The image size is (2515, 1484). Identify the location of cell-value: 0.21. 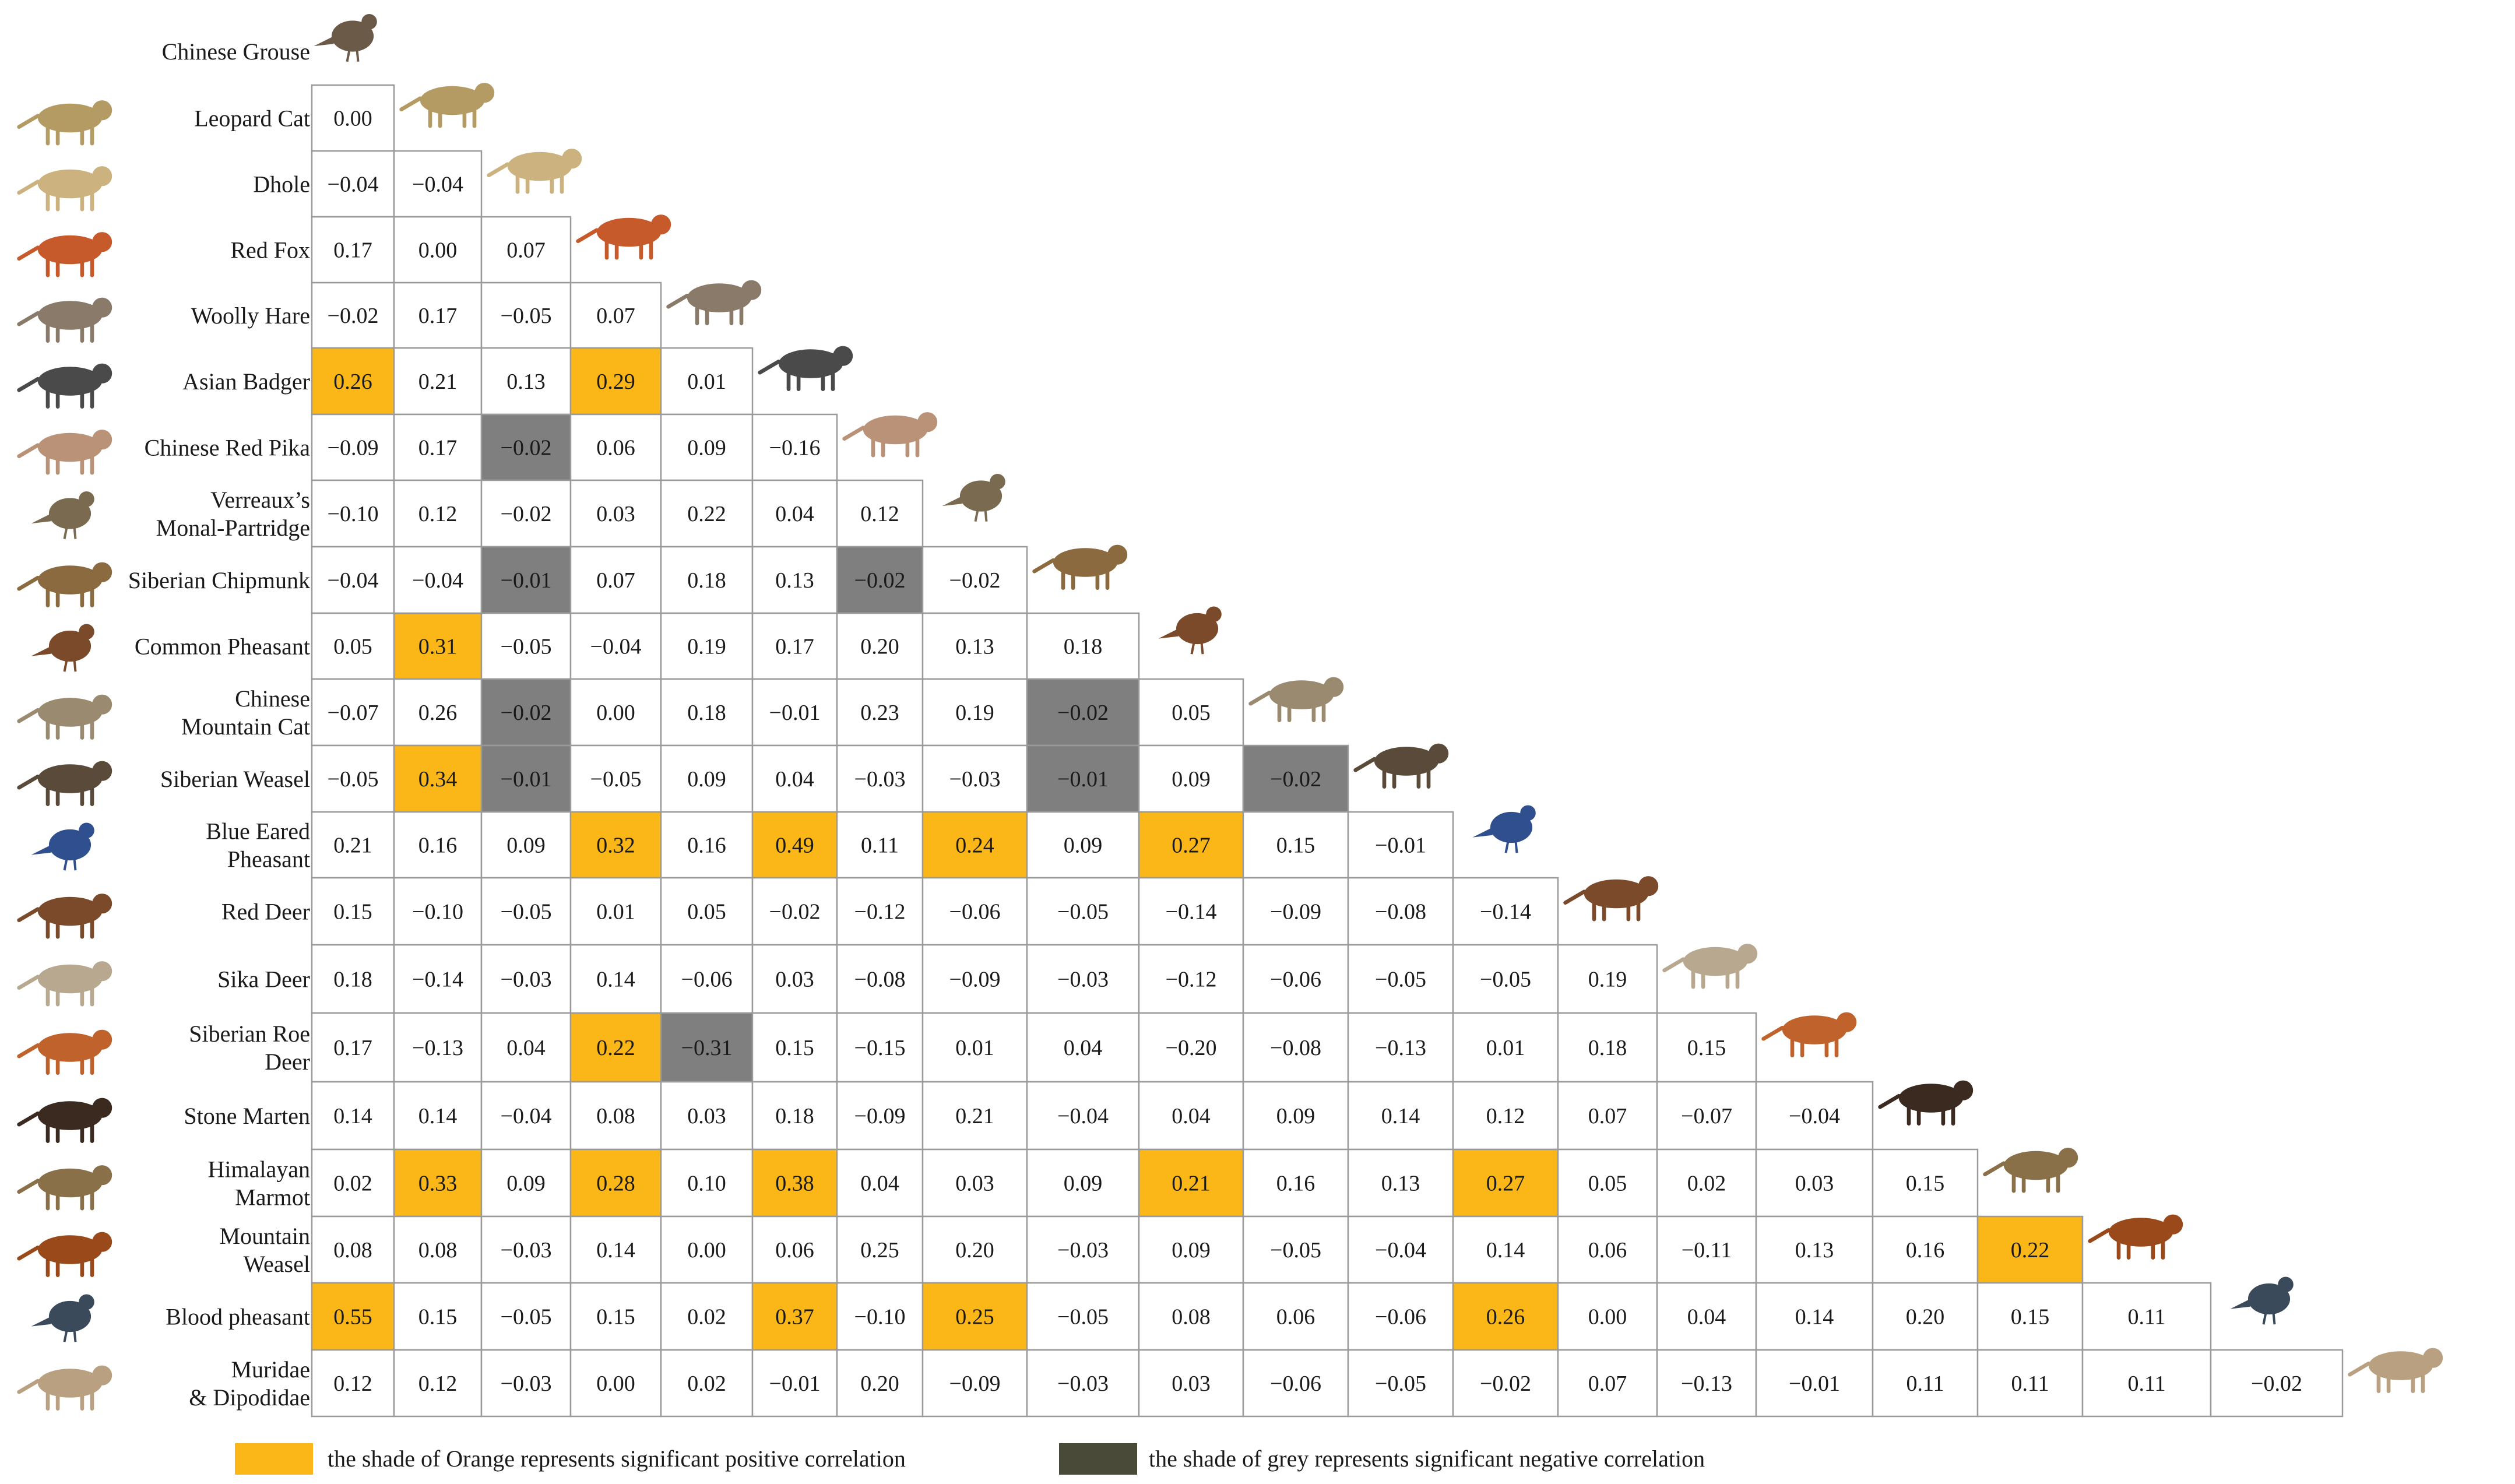
(438, 382).